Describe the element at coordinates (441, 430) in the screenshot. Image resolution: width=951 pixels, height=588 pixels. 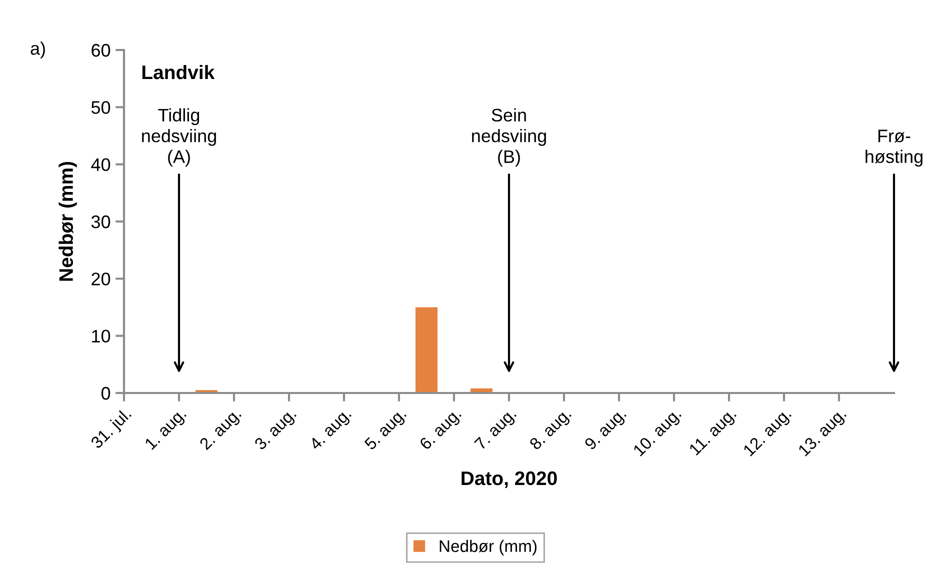
I see `x-tick-label: 6. aug.` at that location.